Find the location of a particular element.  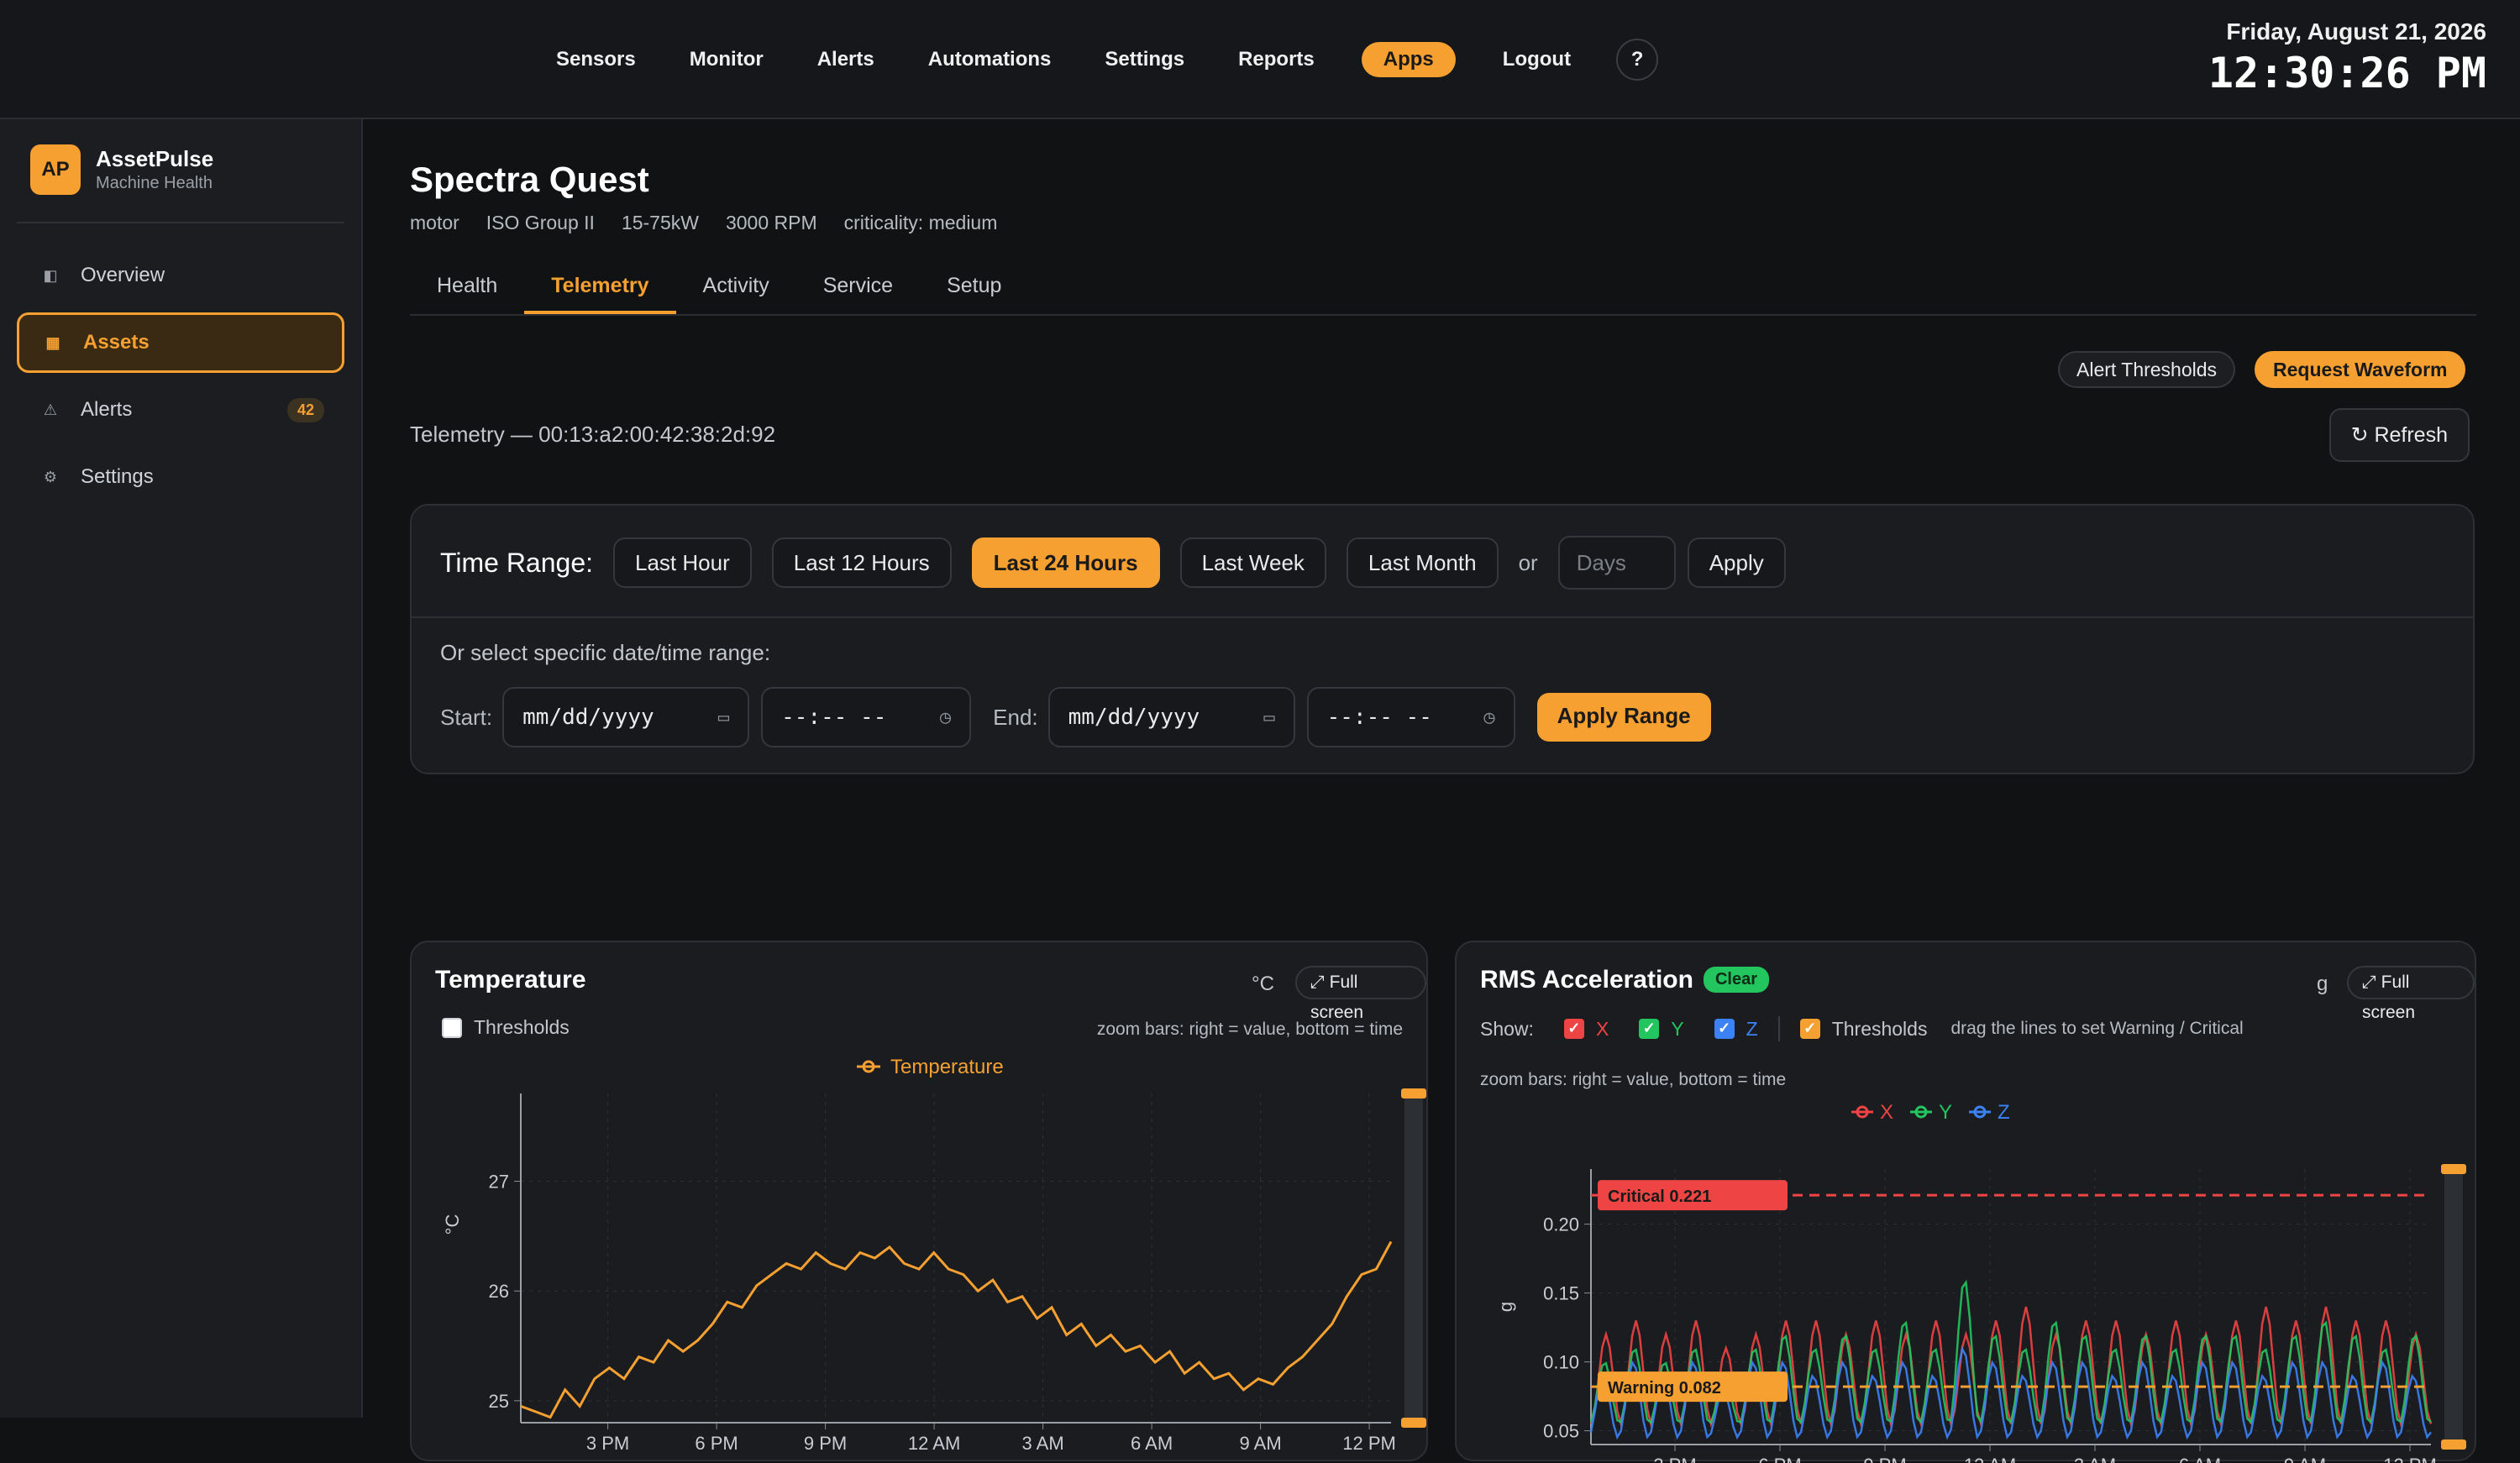

alert-thresholds-button: Alert Thresholds is located at coordinates (2147, 369).